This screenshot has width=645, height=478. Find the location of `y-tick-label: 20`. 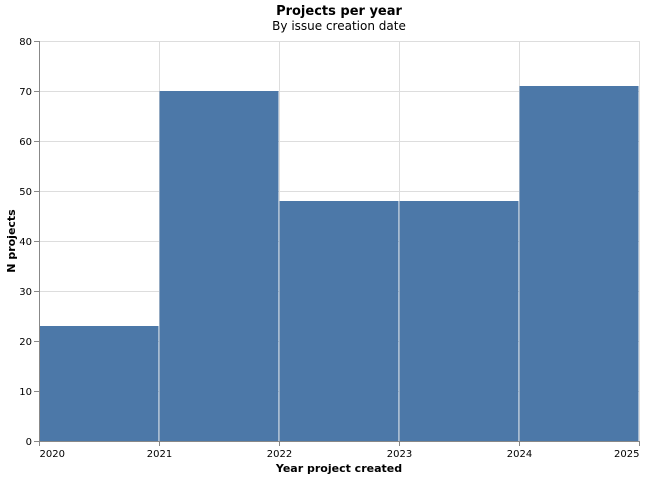

y-tick-label: 20 is located at coordinates (25, 342).